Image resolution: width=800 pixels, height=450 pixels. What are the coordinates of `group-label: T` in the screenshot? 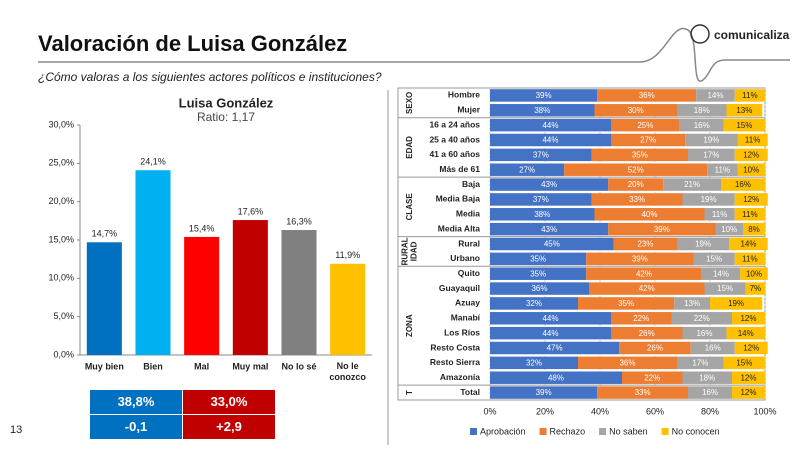 It's located at (409, 392).